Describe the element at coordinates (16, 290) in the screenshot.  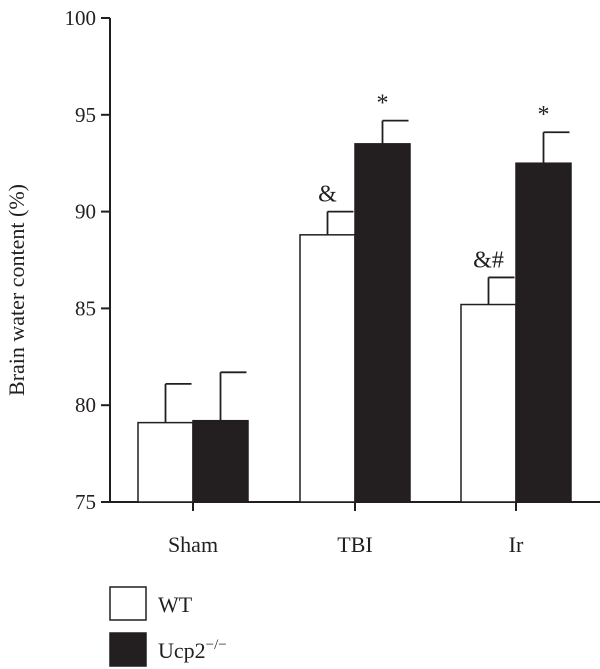
I see `y-axis-title: Brain water content (%)` at that location.